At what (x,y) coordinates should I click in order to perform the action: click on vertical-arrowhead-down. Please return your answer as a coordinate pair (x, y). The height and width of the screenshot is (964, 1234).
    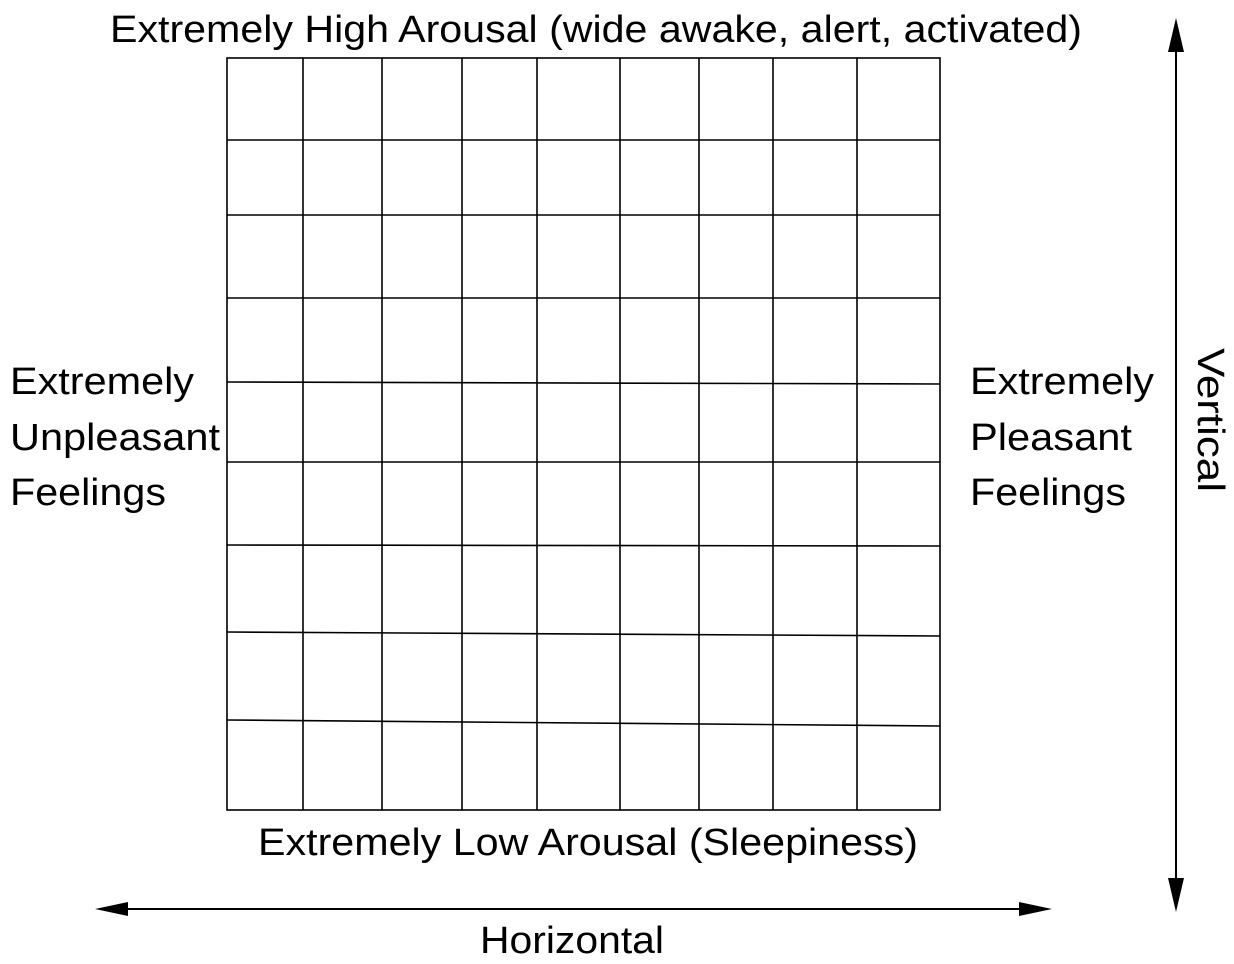
    Looking at the image, I should click on (1176, 895).